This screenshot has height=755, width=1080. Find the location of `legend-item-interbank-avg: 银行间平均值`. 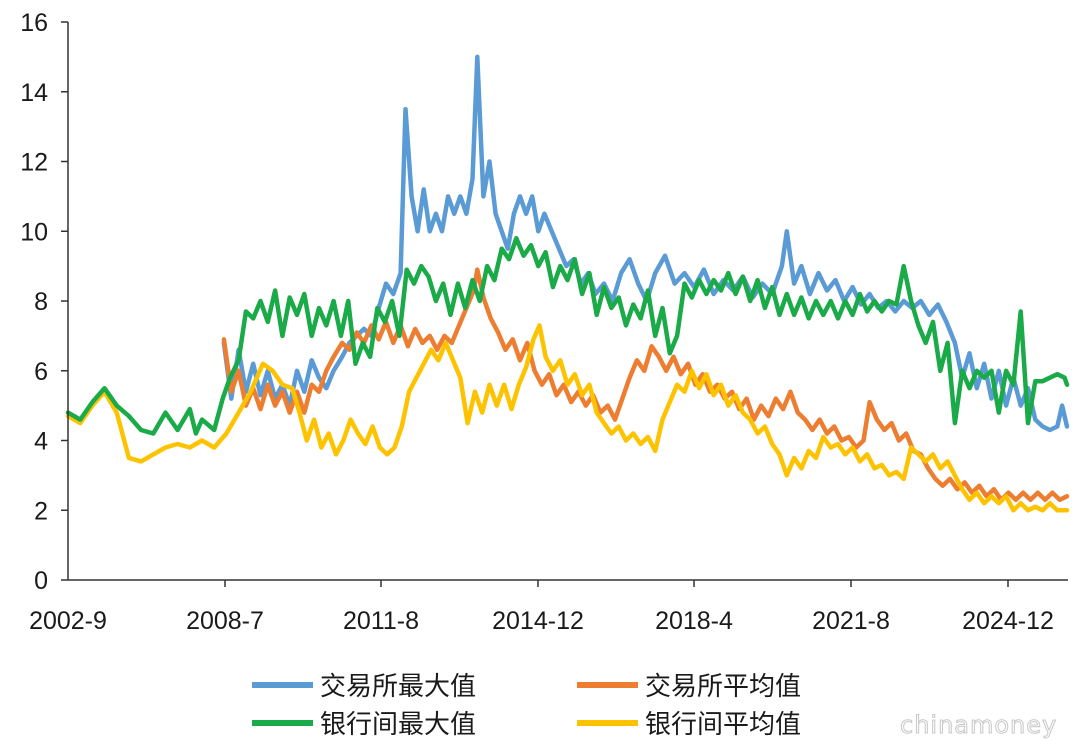

legend-item-interbank-avg: 银行间平均值 is located at coordinates (689, 725).